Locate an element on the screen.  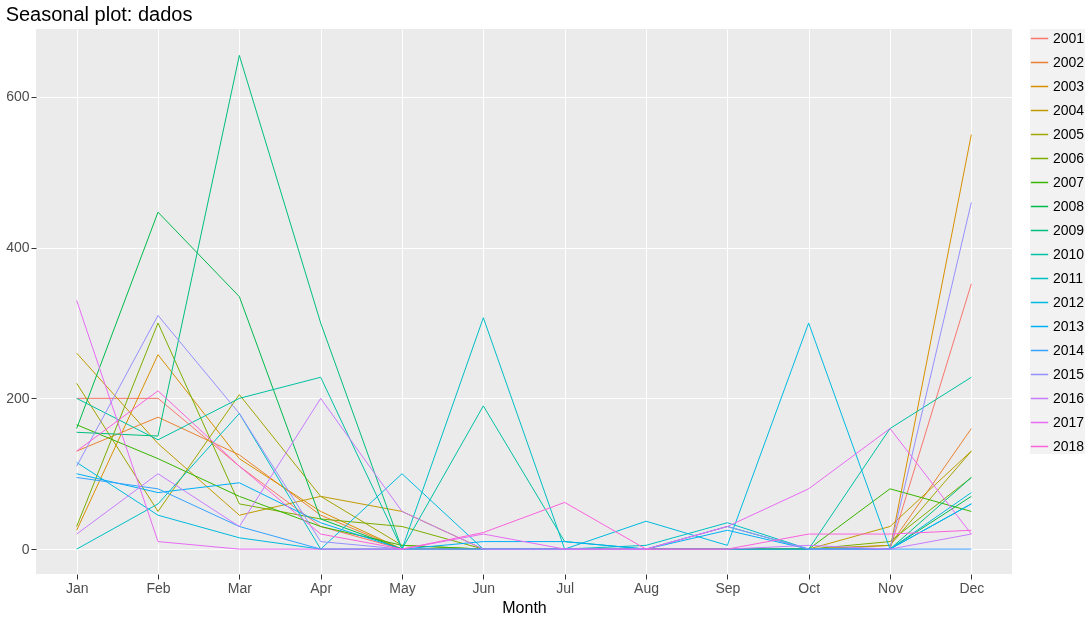
x-tick-label: Mar is located at coordinates (240, 587).